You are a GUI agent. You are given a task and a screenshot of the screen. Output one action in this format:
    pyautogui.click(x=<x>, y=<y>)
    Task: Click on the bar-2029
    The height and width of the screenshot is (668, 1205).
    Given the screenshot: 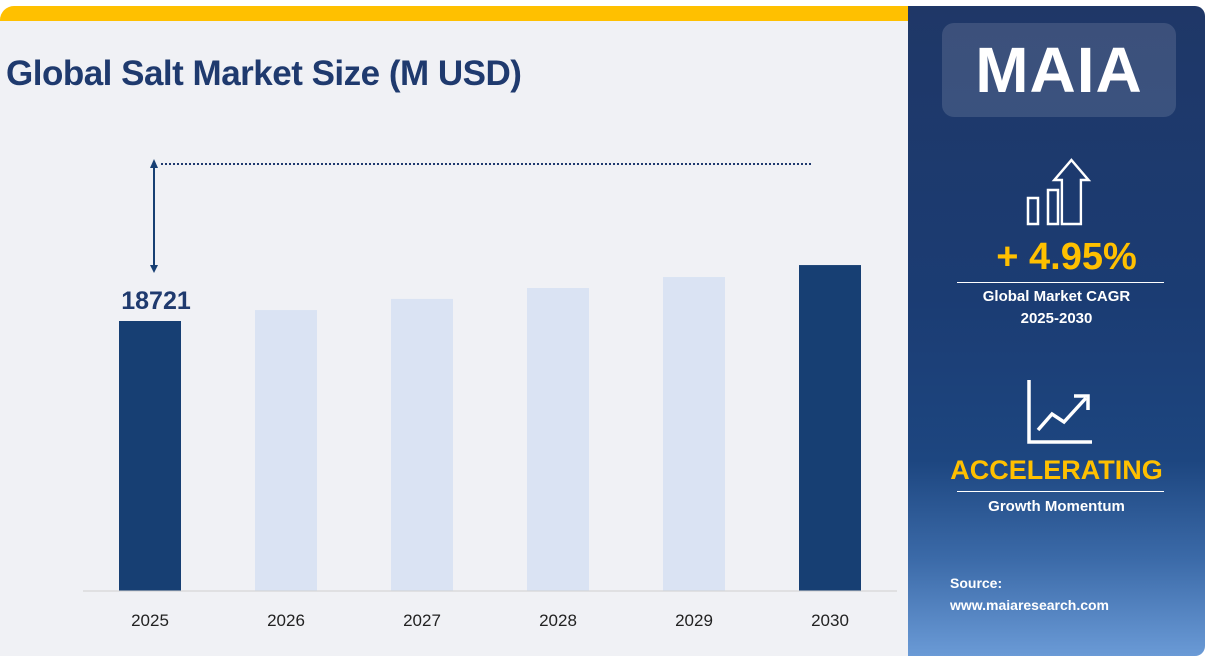 What is the action you would take?
    pyautogui.click(x=694, y=434)
    